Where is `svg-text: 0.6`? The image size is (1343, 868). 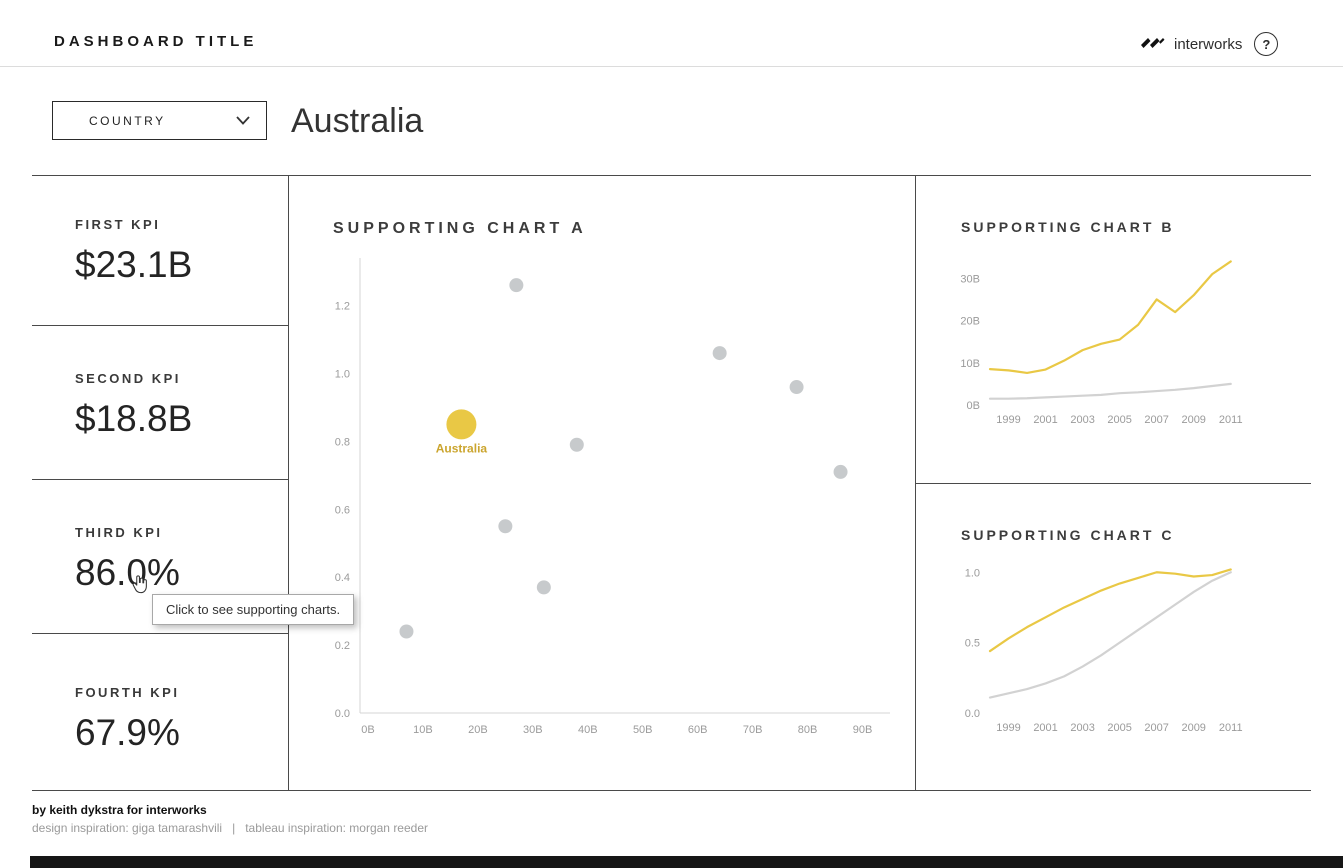
svg-text: 0.6 is located at coordinates (342, 510).